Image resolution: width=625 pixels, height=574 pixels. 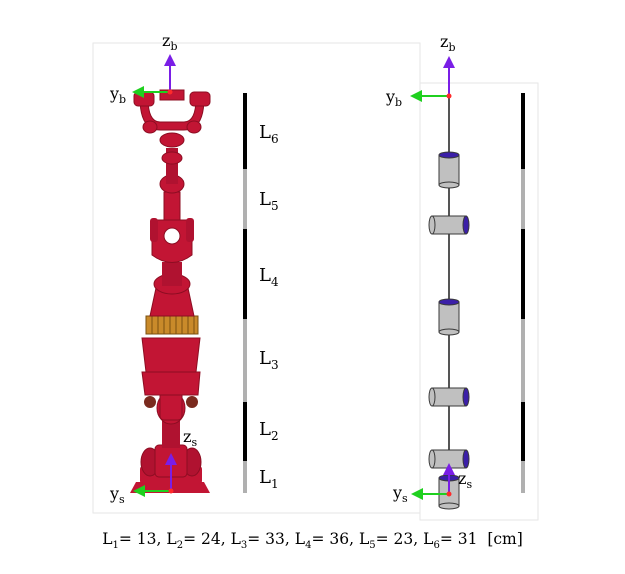 What do you see at coordinates (465, 480) in the screenshot?
I see `right-bottom-z-label: zs` at bounding box center [465, 480].